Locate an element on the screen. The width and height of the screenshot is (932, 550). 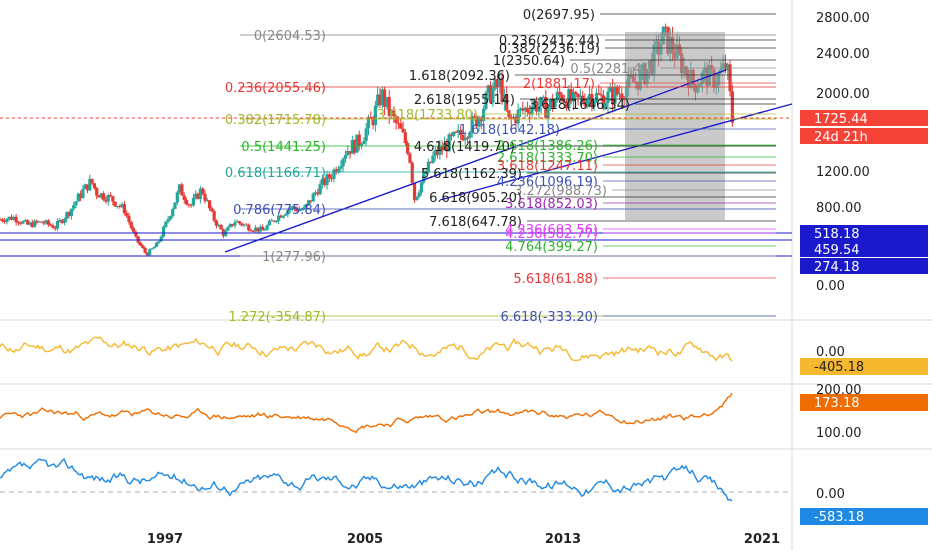
fib-right-label-5: 1.618(2092.36) is located at coordinates (459, 76).